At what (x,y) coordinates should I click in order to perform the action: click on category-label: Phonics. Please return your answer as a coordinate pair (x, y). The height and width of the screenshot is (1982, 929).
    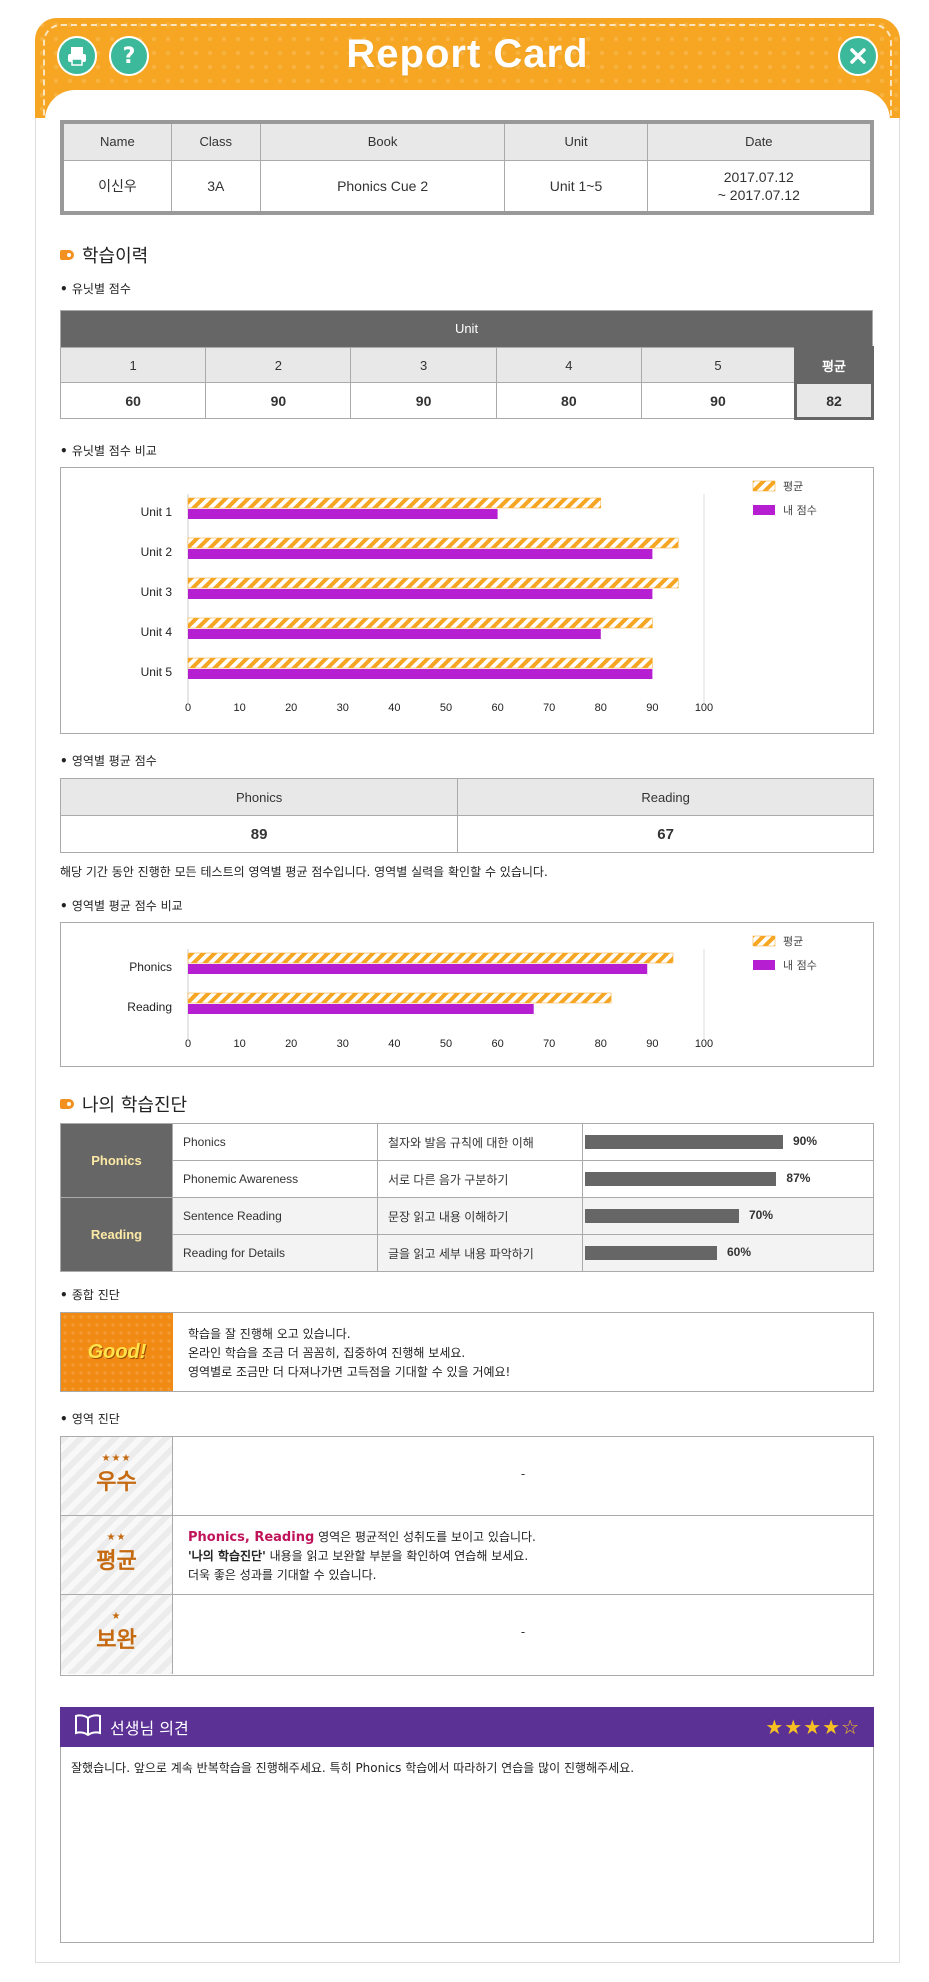
    Looking at the image, I should click on (150, 967).